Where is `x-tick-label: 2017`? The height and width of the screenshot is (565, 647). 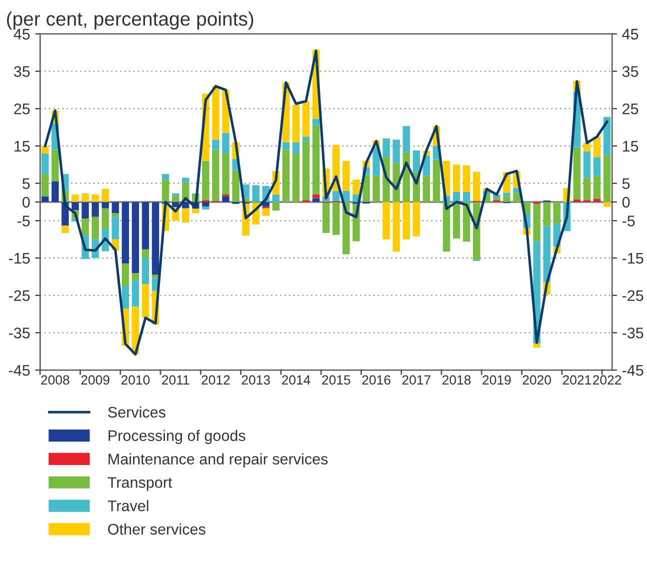
x-tick-label: 2017 is located at coordinates (416, 380).